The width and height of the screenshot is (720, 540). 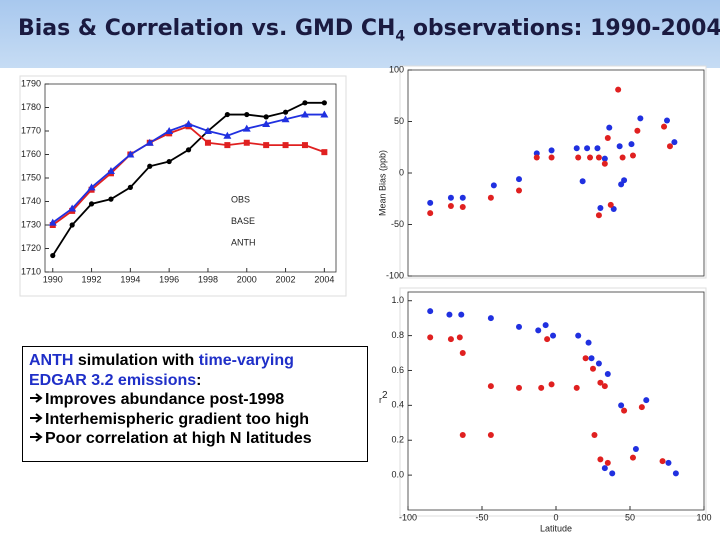 I want to click on title-text: observations: 1990-2004, so click(x=562, y=28).